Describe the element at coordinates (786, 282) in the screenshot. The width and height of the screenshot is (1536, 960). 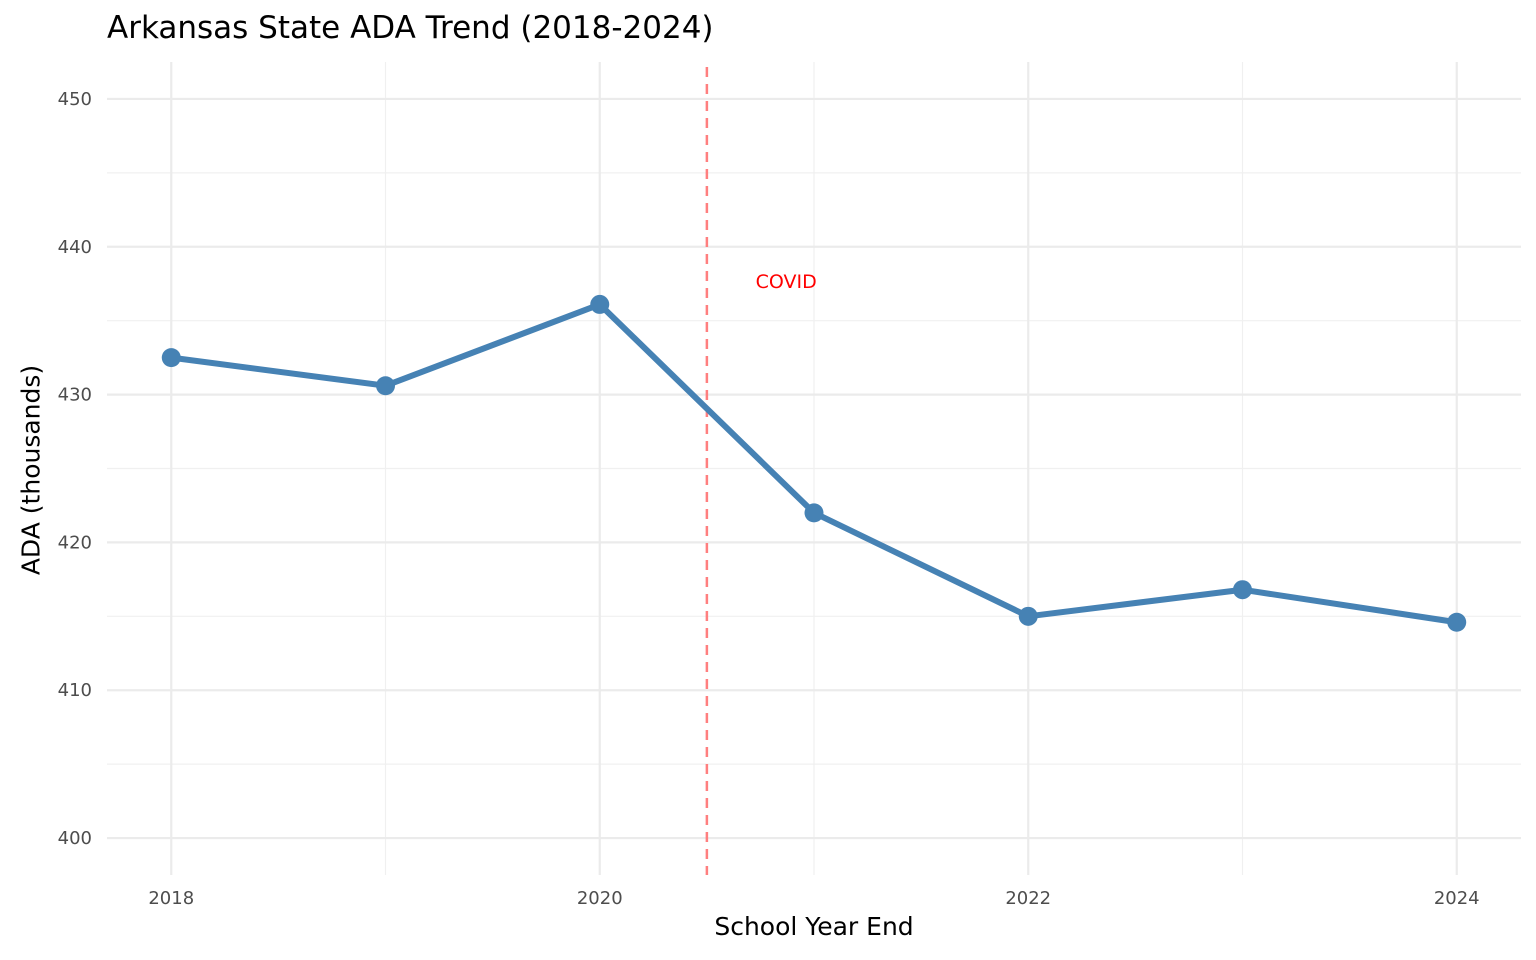
I see `covid-annotation: COVID` at that location.